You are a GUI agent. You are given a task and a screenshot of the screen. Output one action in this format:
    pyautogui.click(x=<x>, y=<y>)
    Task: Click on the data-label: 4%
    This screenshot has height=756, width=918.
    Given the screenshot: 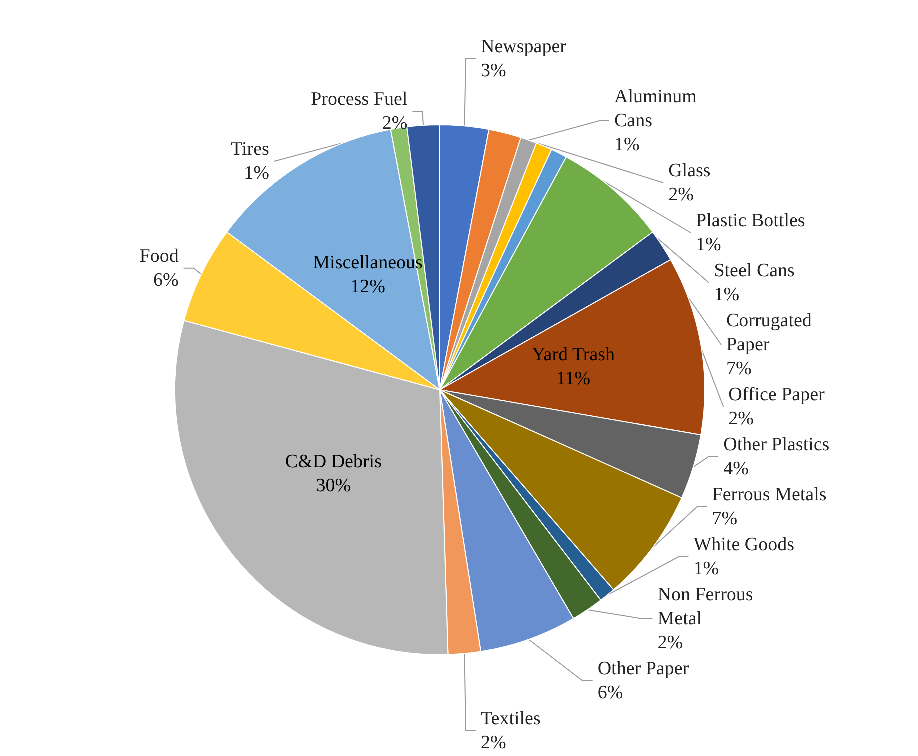 What is the action you would take?
    pyautogui.click(x=737, y=469)
    